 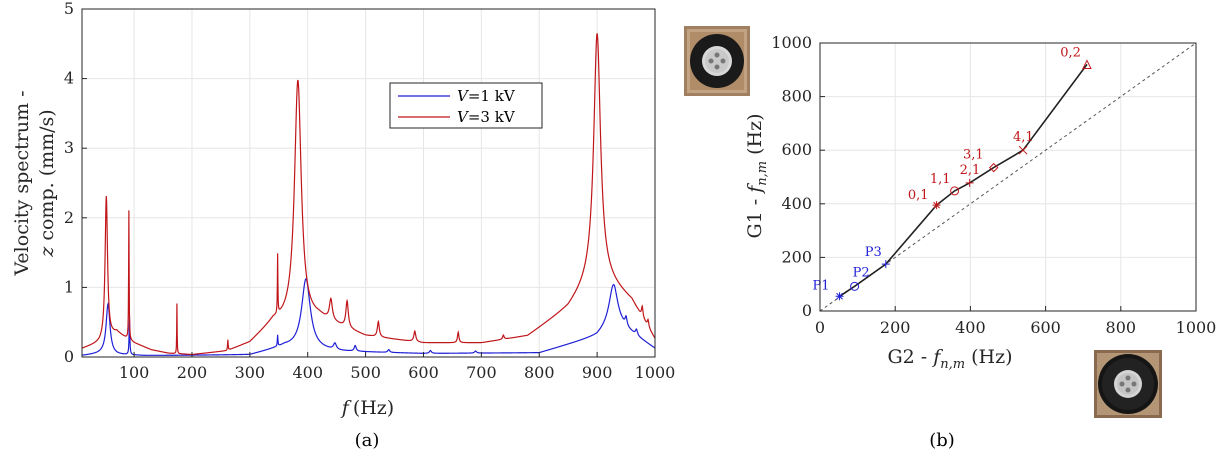 I want to click on marker-cross-b, so click(x=1023, y=150).